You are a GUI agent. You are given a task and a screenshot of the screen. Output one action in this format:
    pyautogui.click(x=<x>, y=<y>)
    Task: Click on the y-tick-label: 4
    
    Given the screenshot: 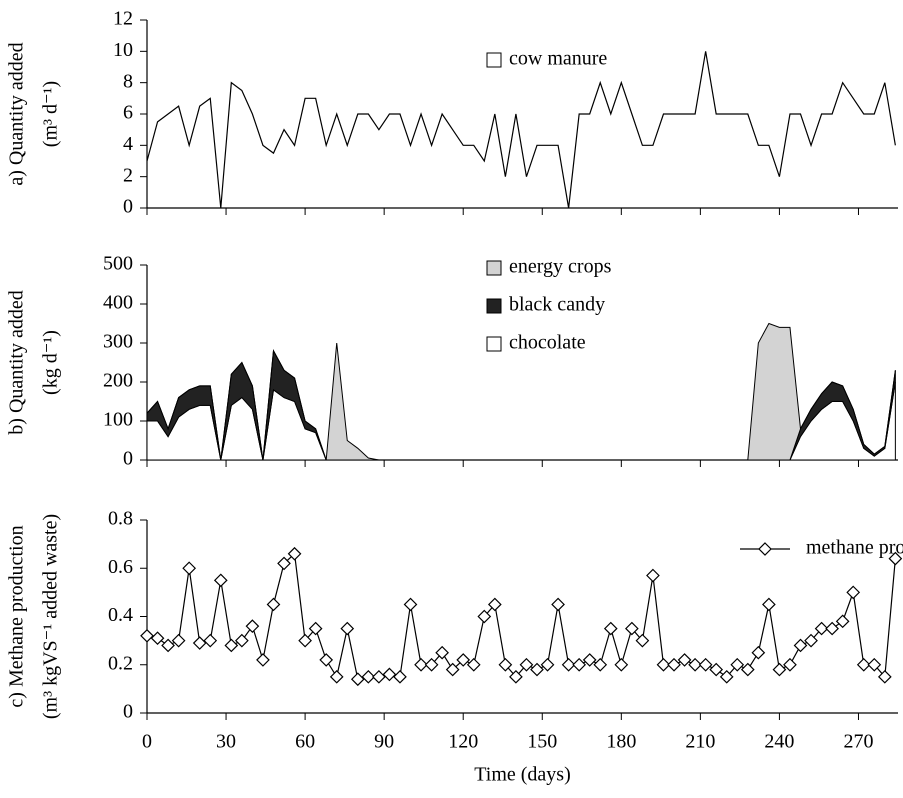 What is the action you would take?
    pyautogui.click(x=128, y=144)
    